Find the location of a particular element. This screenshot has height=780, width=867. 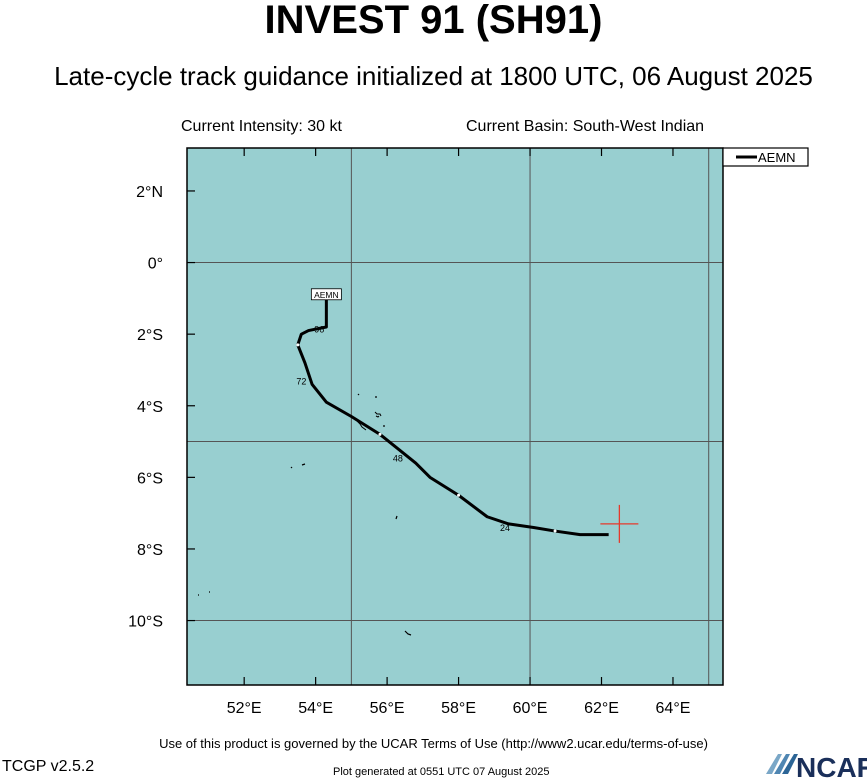

forecast-hour-label: 48 is located at coordinates (398, 458).